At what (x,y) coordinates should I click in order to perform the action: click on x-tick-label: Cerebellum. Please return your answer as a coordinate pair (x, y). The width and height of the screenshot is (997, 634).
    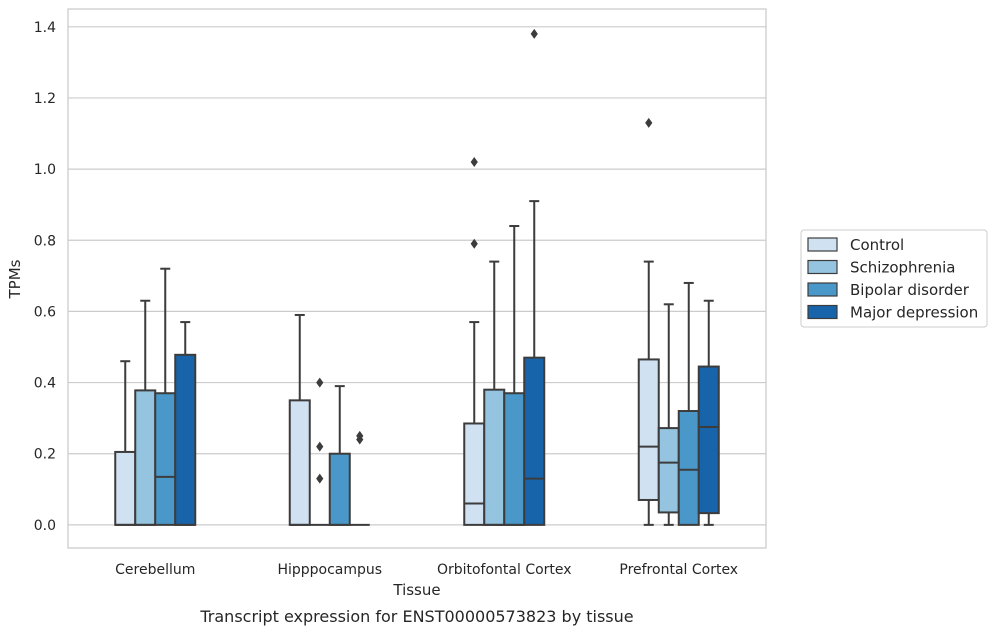
    Looking at the image, I should click on (155, 570).